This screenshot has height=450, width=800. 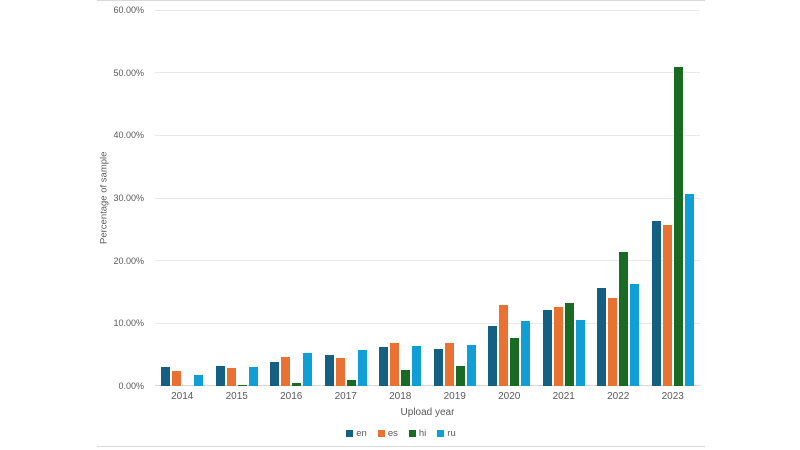 I want to click on x-tick-label-2022: 2022, so click(x=618, y=396).